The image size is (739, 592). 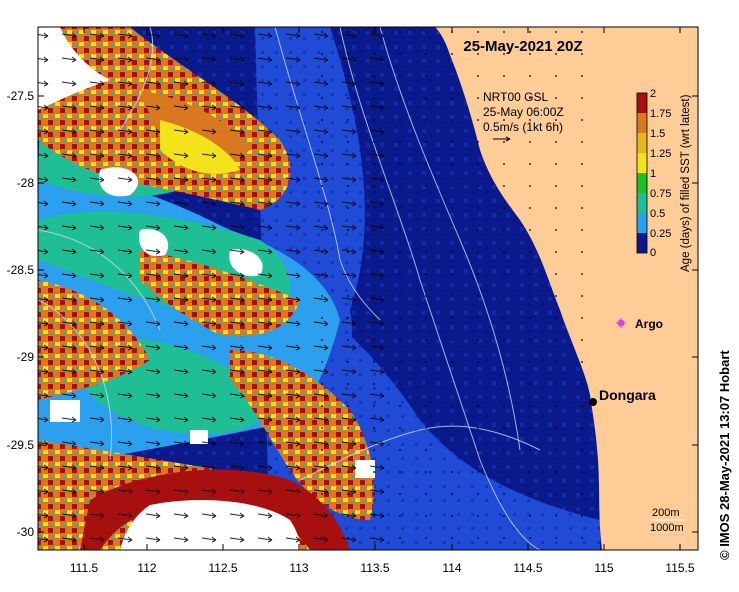 I want to click on x-tick-label: 113.5, so click(x=374, y=568).